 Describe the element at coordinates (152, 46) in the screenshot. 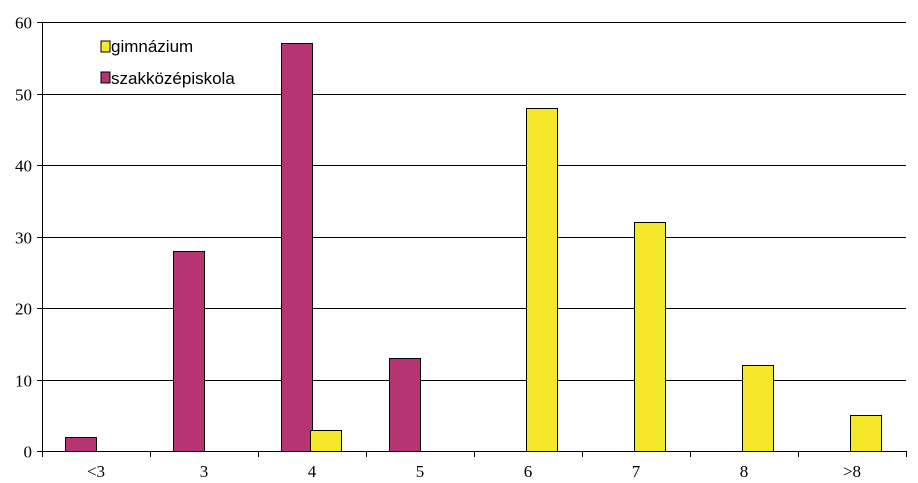

I see `legend-label-gimnazium: gimnázium` at that location.